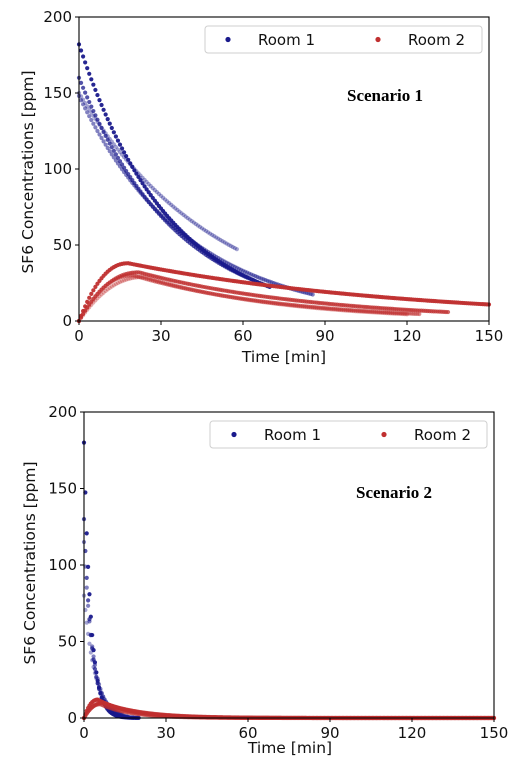 The image size is (515, 765). Describe the element at coordinates (247, 733) in the screenshot. I see `x-tick-label: 60` at that location.